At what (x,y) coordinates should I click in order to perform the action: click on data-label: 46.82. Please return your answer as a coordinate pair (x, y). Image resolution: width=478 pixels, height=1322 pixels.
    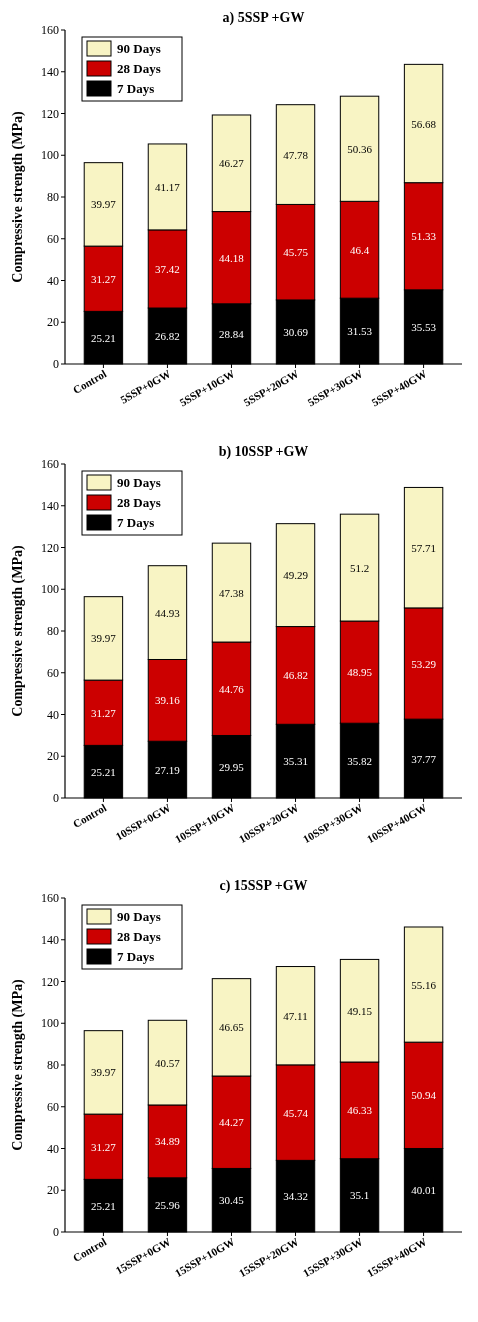
    Looking at the image, I should click on (295, 675).